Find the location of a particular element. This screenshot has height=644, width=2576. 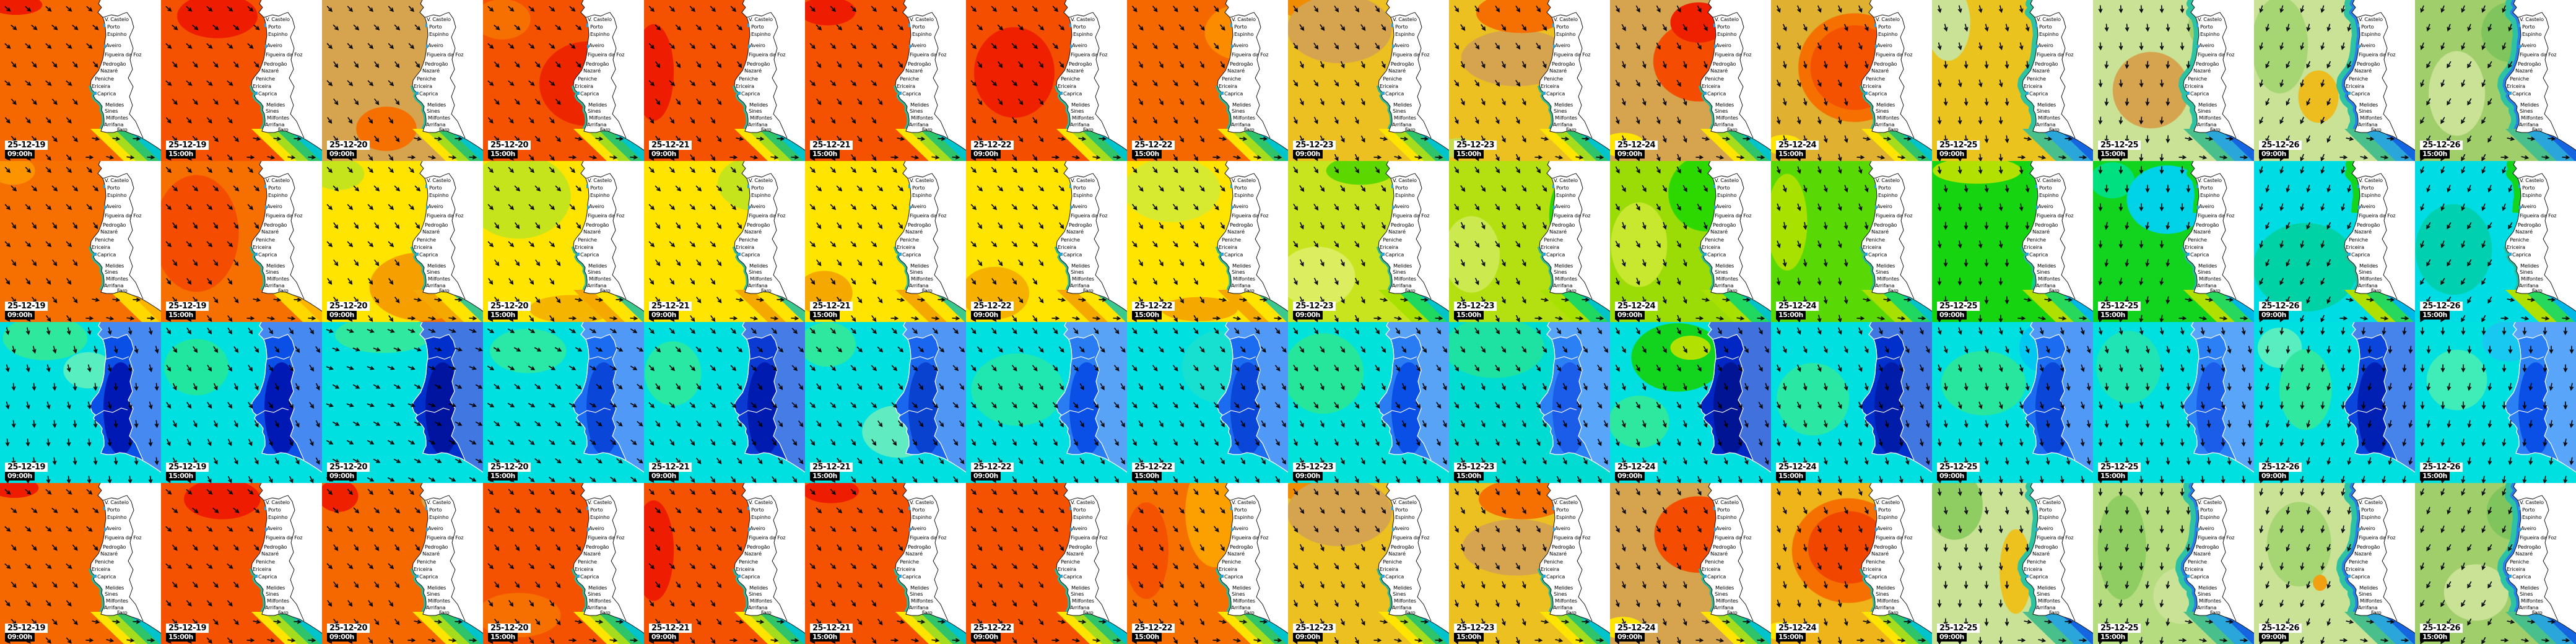

tile-time-label: 15:00h is located at coordinates (2435, 637).